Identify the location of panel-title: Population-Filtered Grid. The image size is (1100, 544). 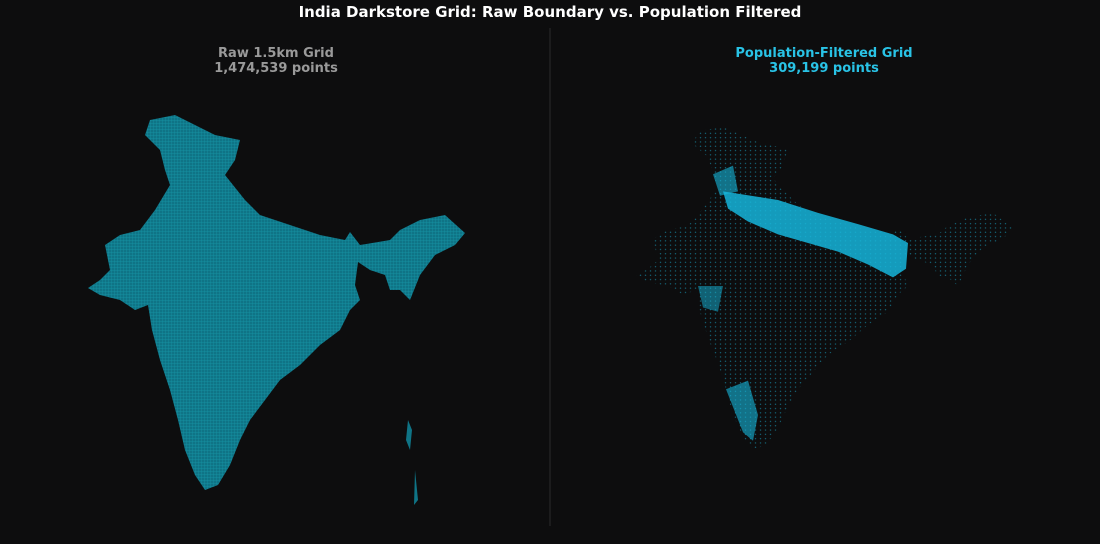
(823, 53).